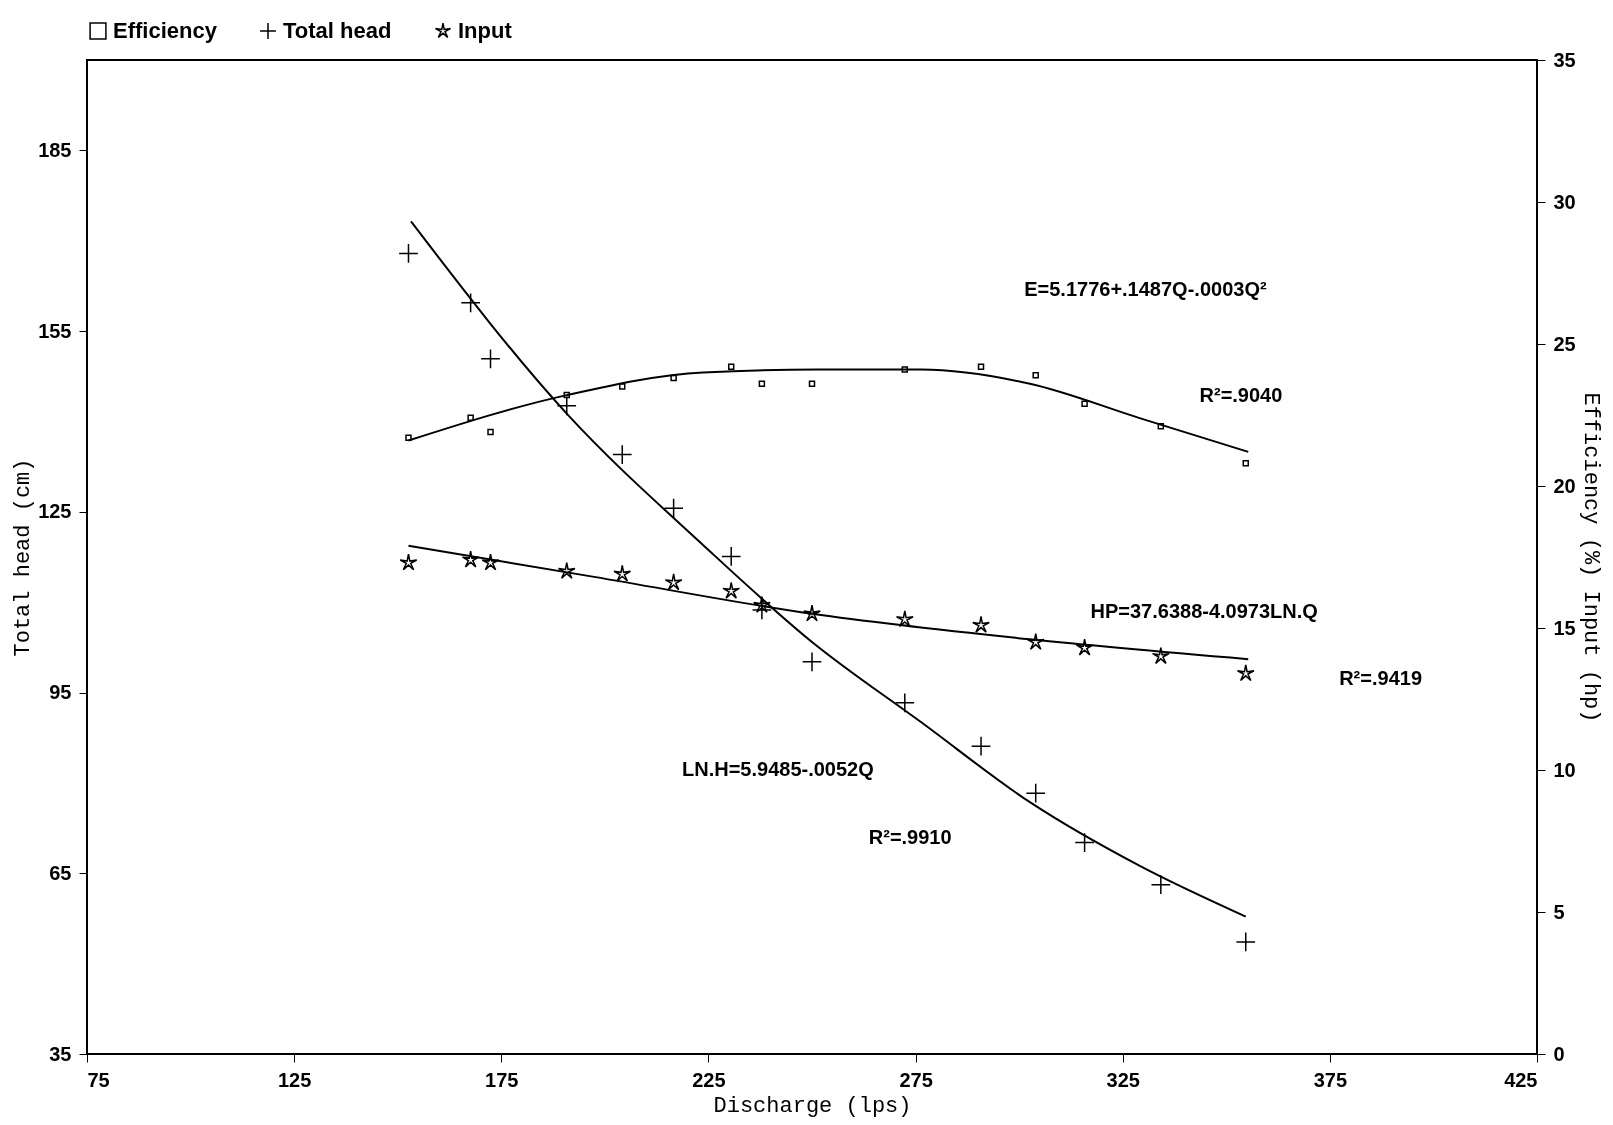 This screenshot has width=1613, height=1125. Describe the element at coordinates (24, 557) in the screenshot. I see `y-axis-title: Total head (cm)` at that location.